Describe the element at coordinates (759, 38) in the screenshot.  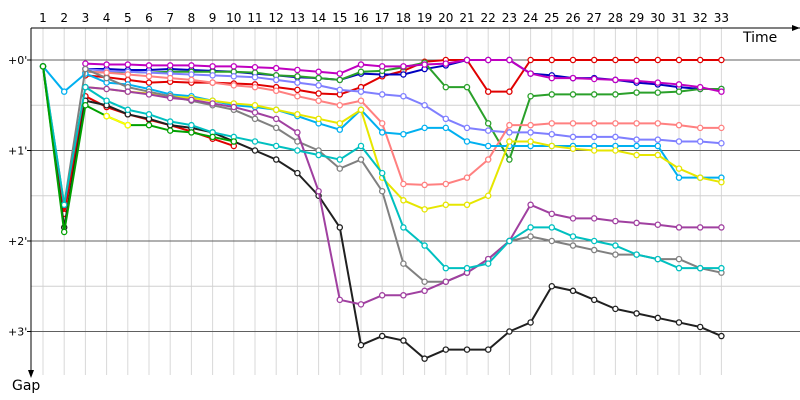
I see `x-axis-title: Time` at that location.